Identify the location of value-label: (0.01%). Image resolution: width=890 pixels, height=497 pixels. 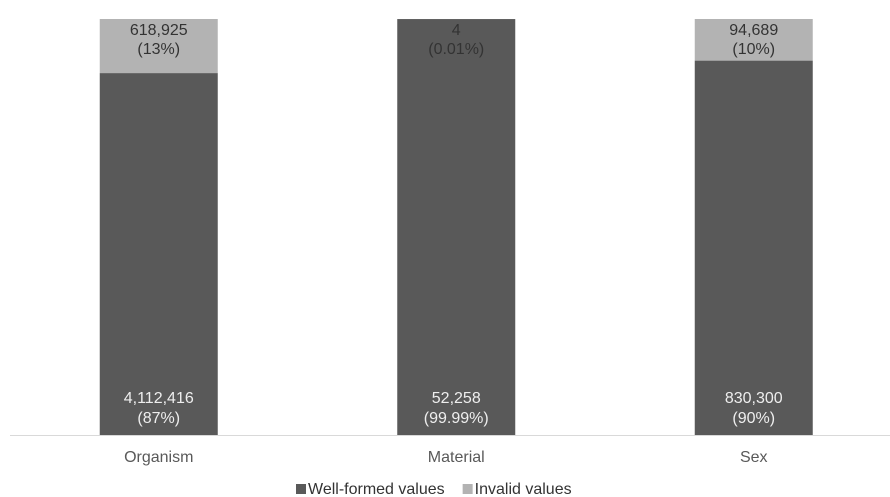
(456, 49).